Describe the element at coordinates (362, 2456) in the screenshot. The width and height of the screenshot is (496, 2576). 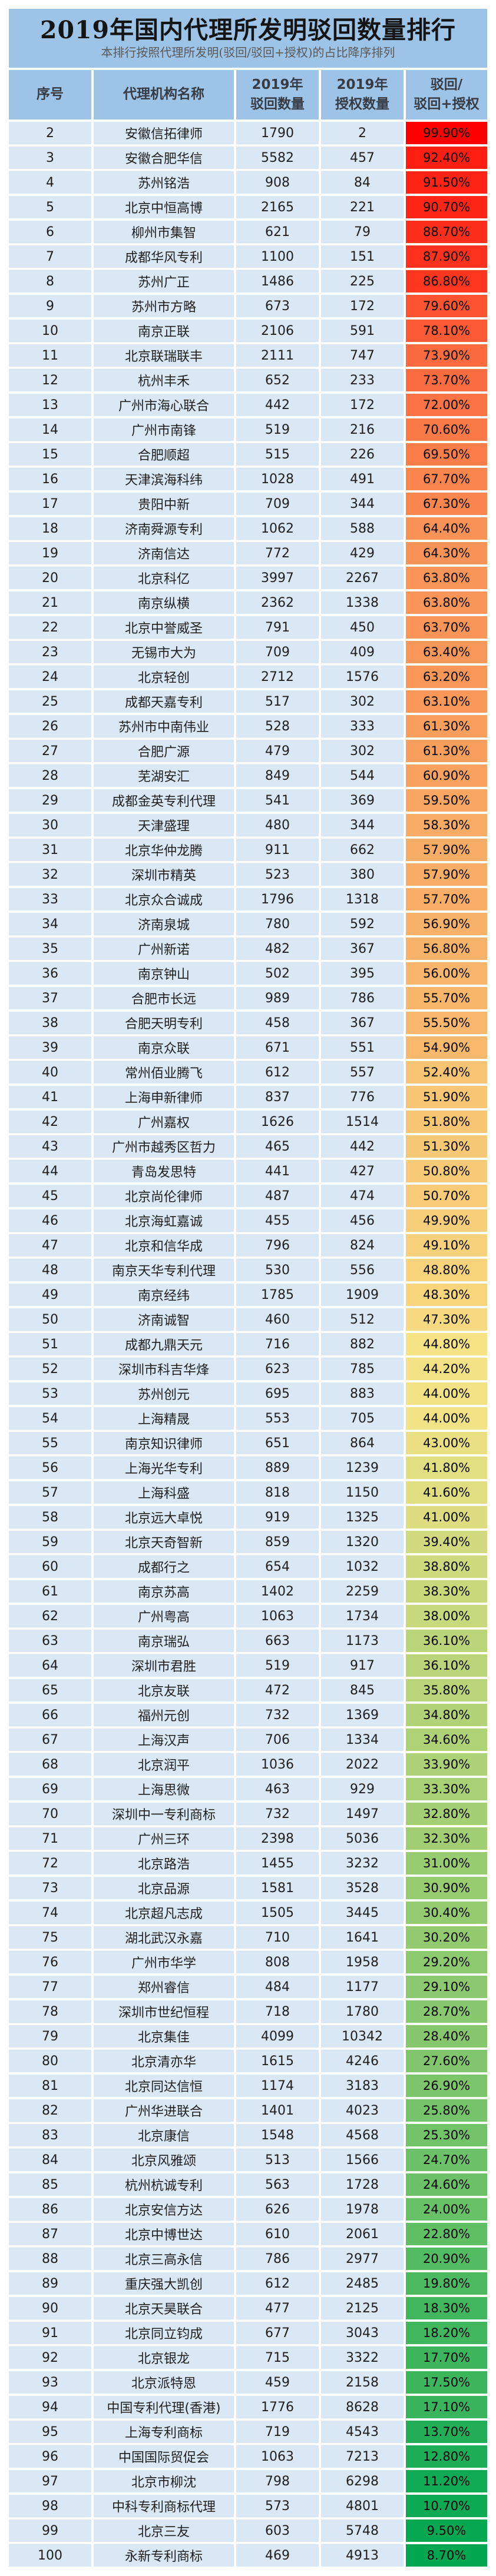
I see `granted-count-cell: 7213` at that location.